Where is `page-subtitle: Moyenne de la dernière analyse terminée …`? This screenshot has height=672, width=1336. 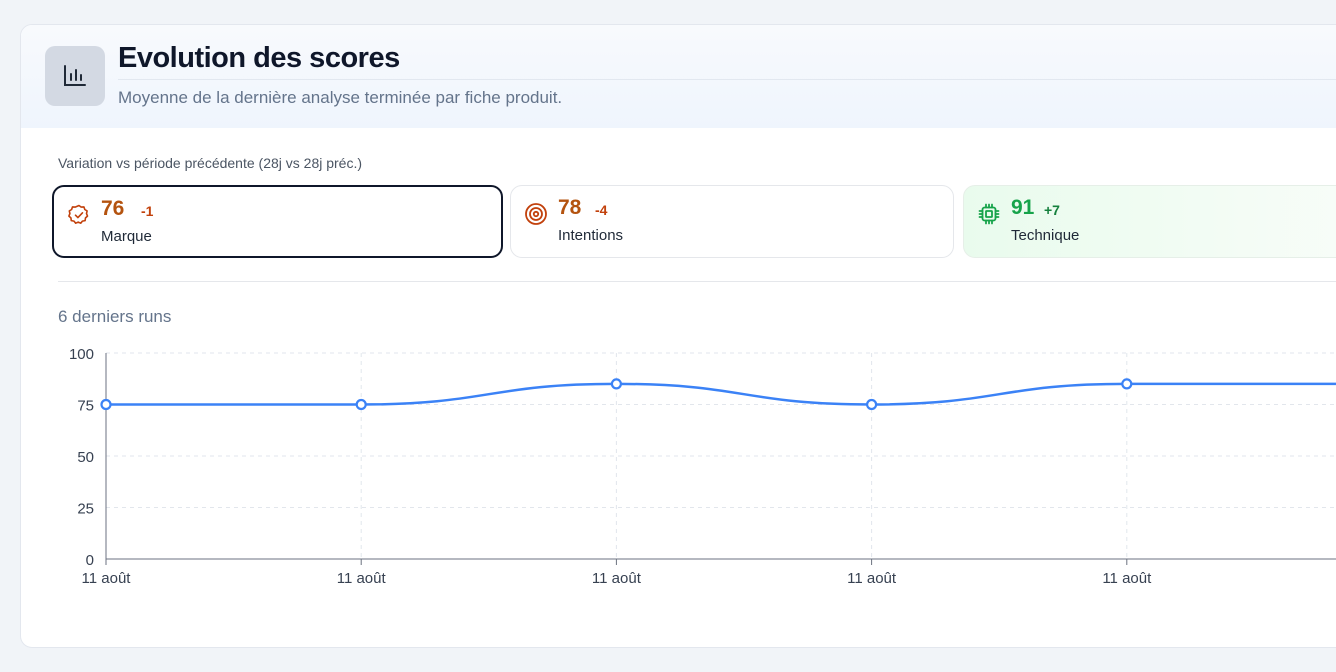 page-subtitle: Moyenne de la dernière analyse terminée … is located at coordinates (340, 97).